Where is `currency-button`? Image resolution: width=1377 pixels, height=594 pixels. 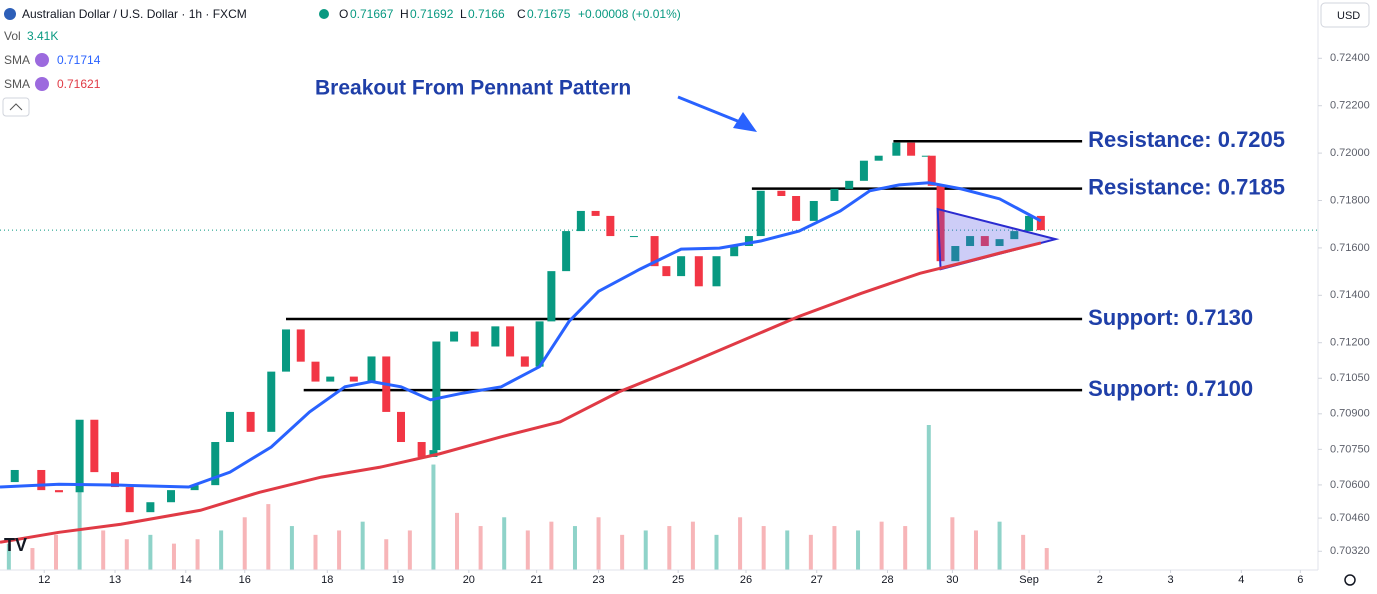 currency-button is located at coordinates (1345, 15).